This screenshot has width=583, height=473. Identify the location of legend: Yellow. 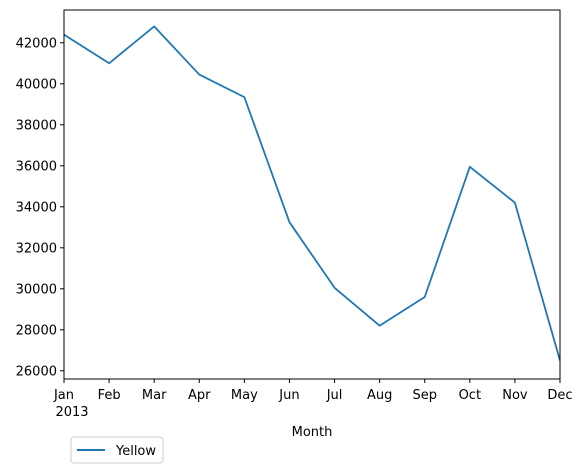
(117, 450).